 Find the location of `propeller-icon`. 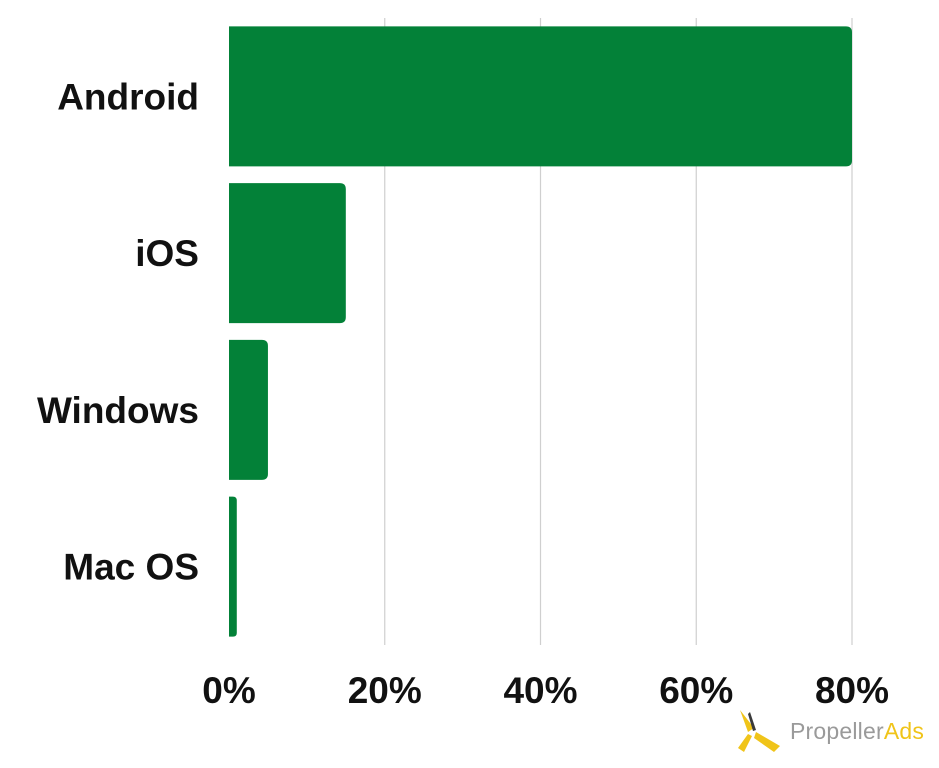

propeller-icon is located at coordinates (759, 731).